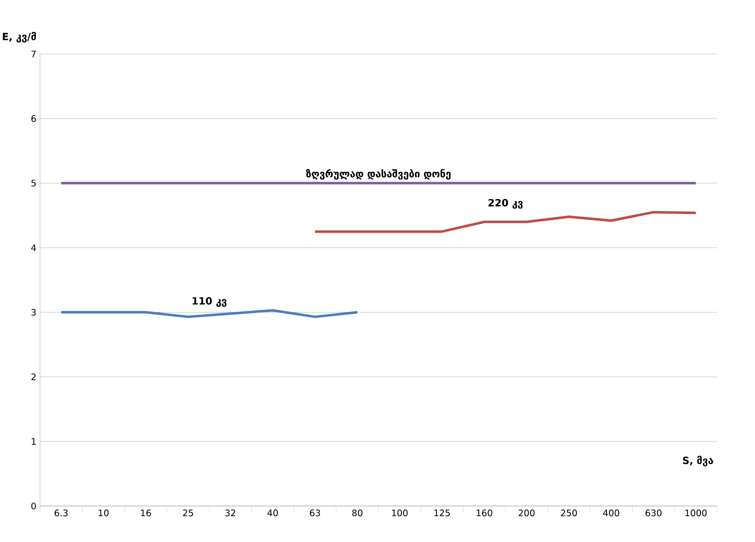 This screenshot has width=755, height=542. I want to click on y-tick-label: 4, so click(33, 247).